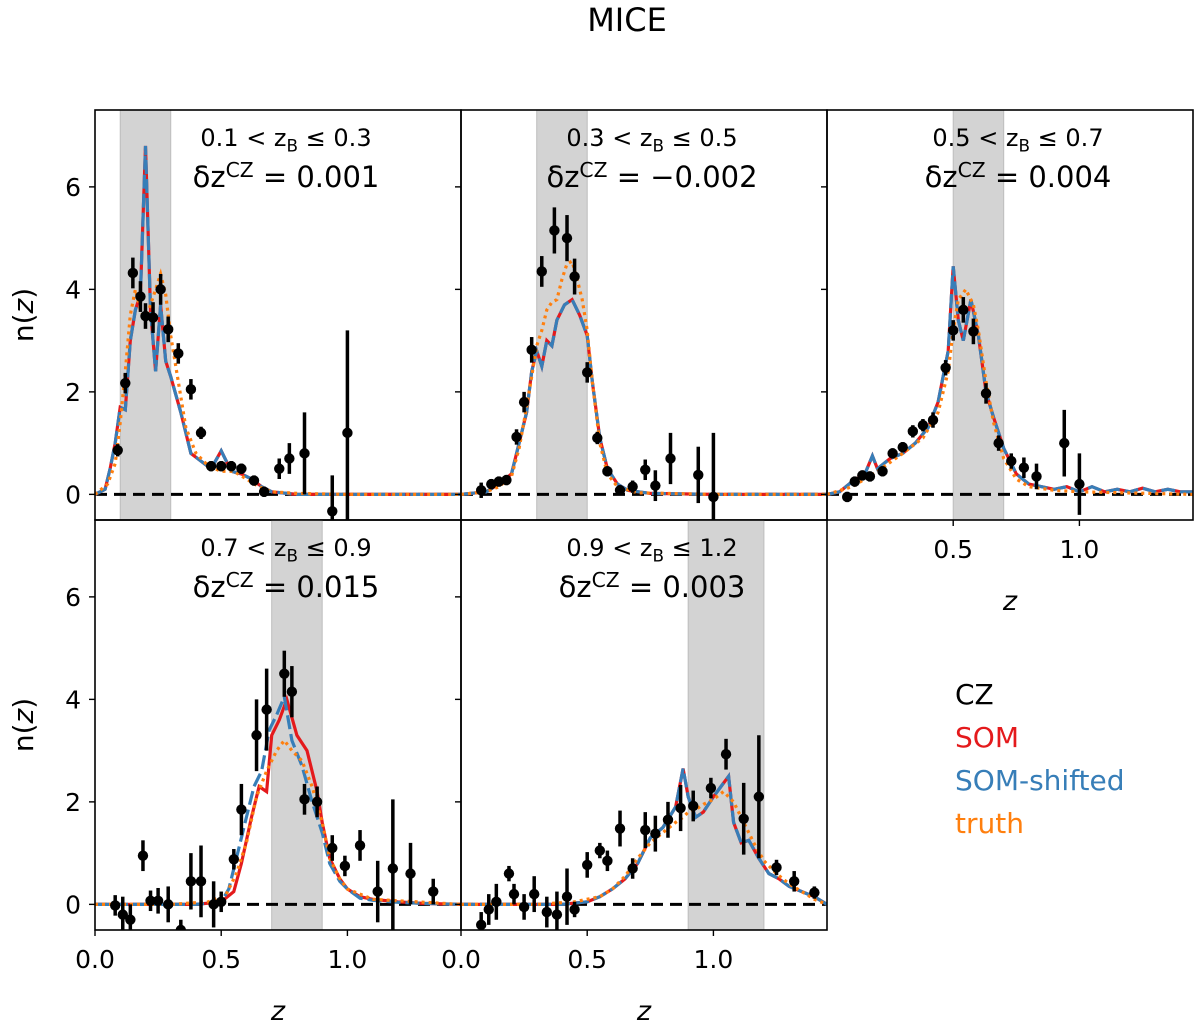 The height and width of the screenshot is (1028, 1200). I want to click on y-tick-label: 2, so click(73, 392).